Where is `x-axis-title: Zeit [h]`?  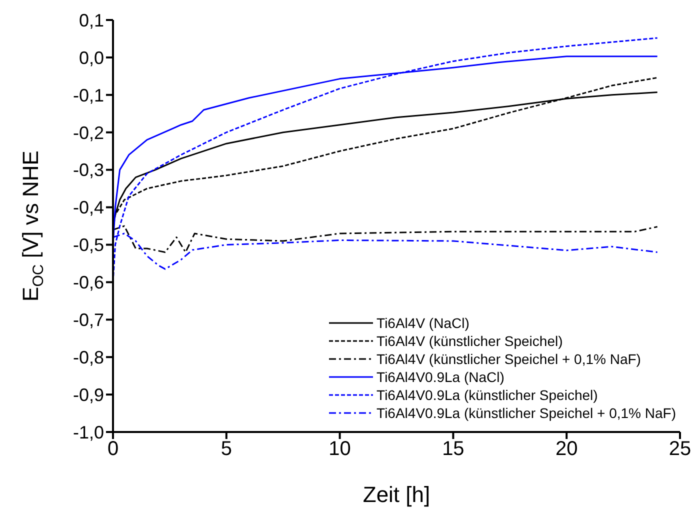 x-axis-title: Zeit [h] is located at coordinates (396, 494).